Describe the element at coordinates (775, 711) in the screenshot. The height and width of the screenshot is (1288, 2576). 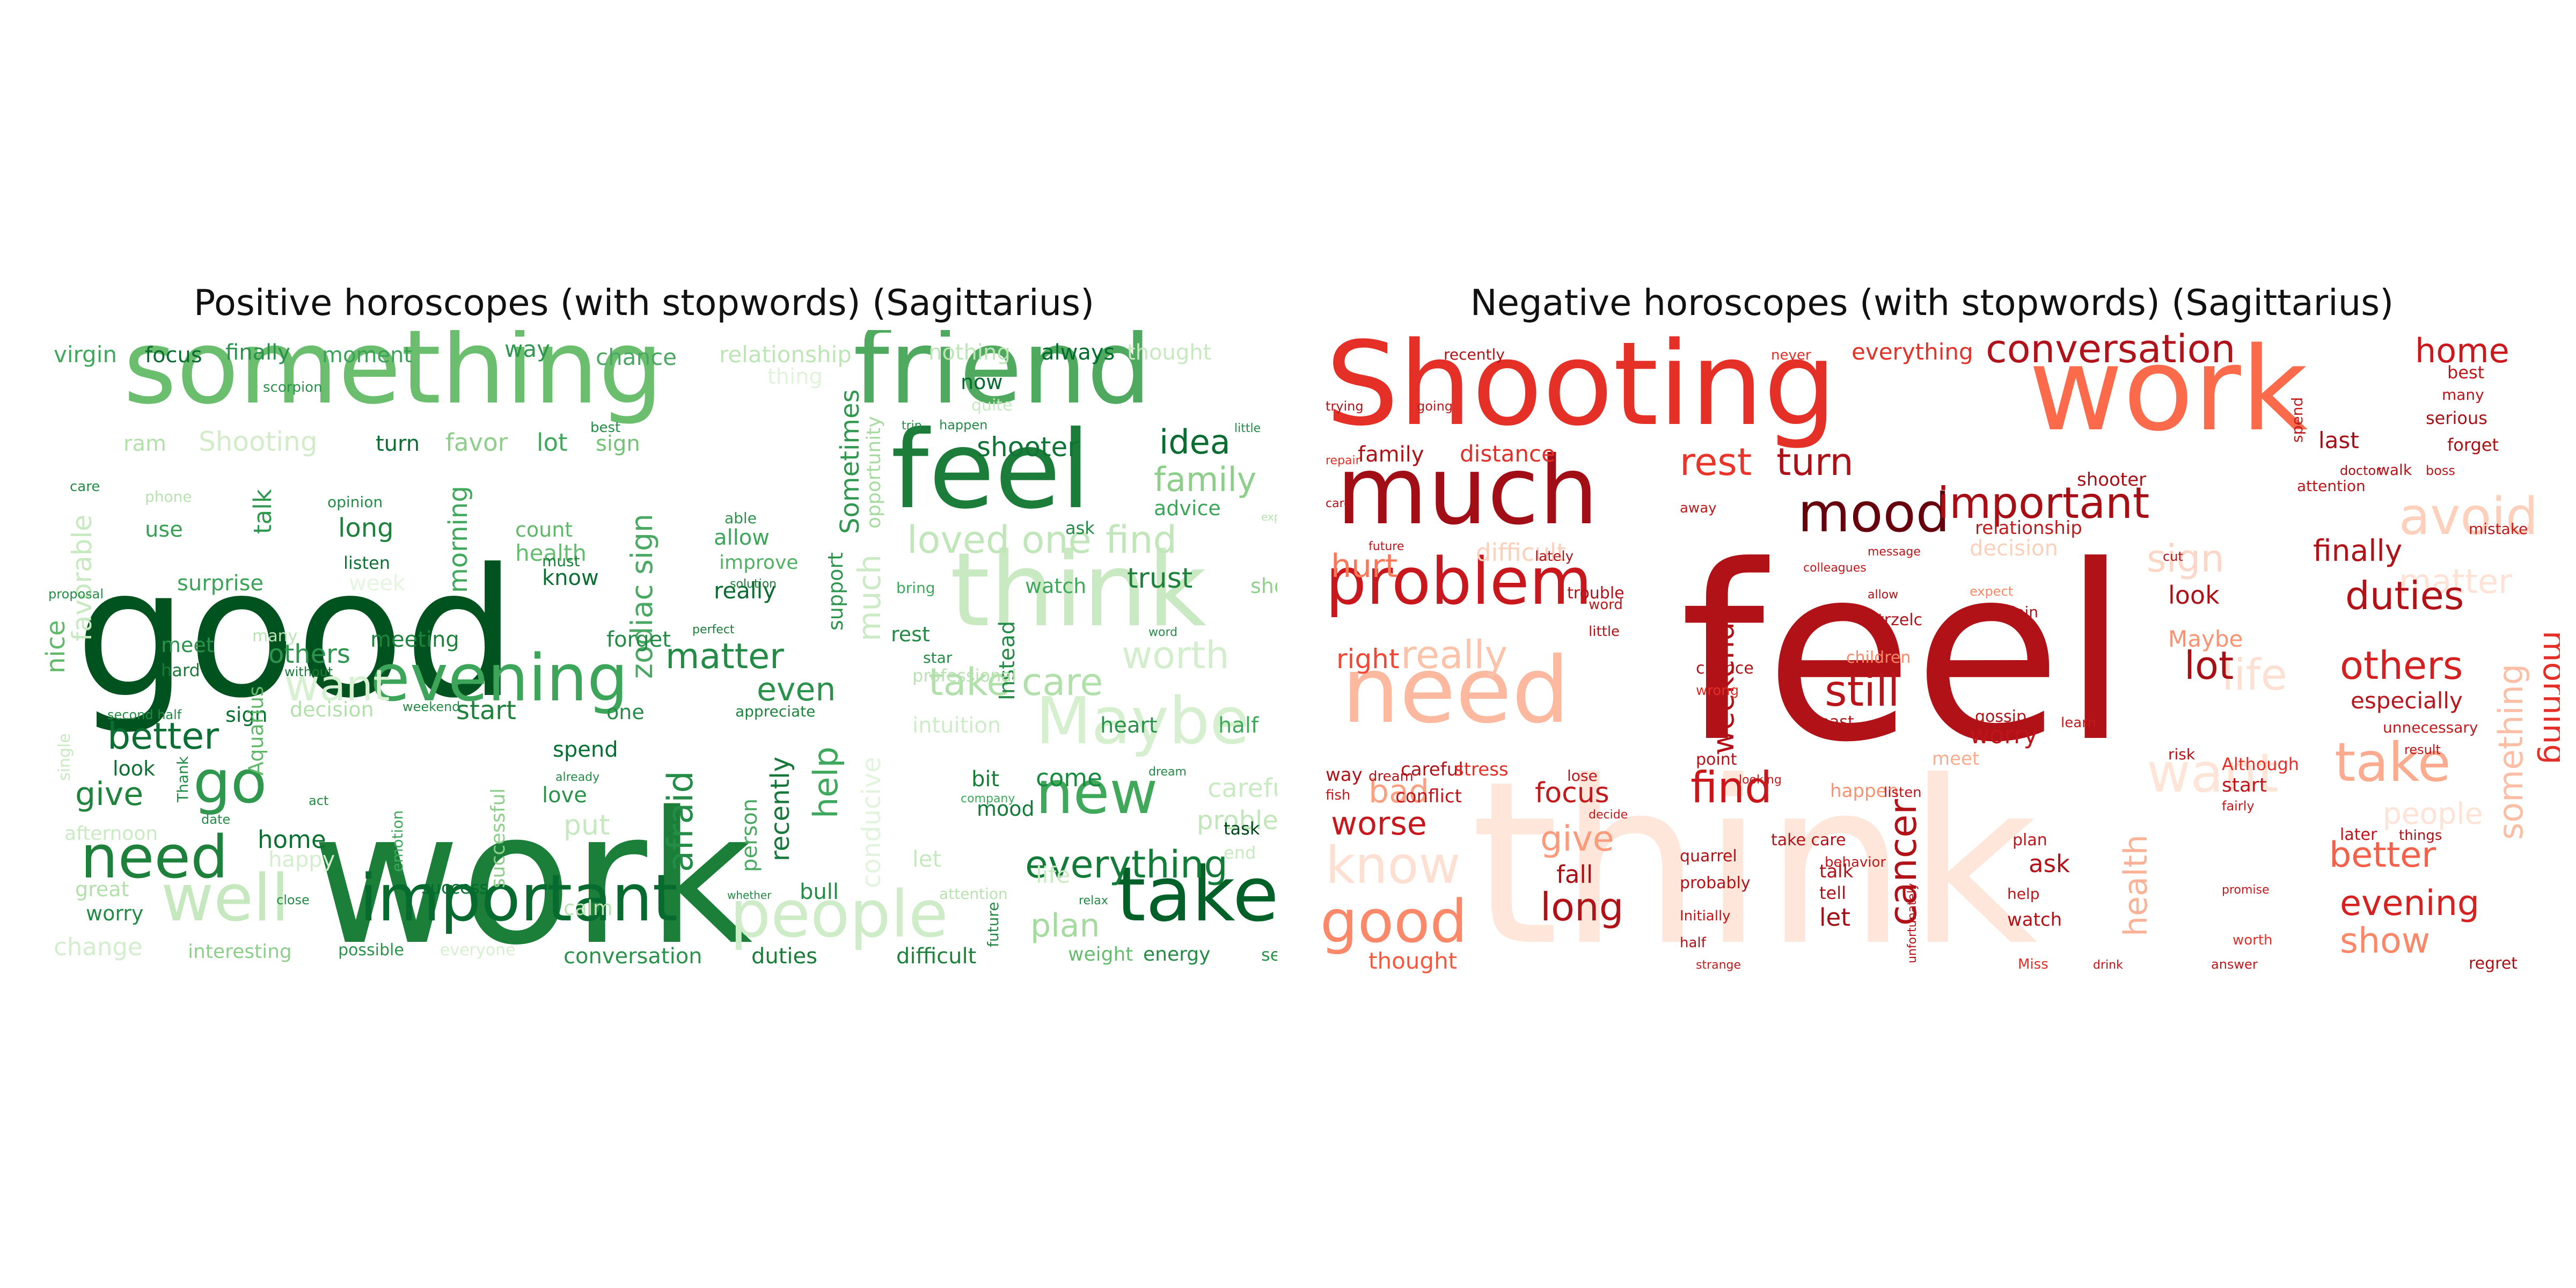
I see `cloud-word: appreciate` at that location.